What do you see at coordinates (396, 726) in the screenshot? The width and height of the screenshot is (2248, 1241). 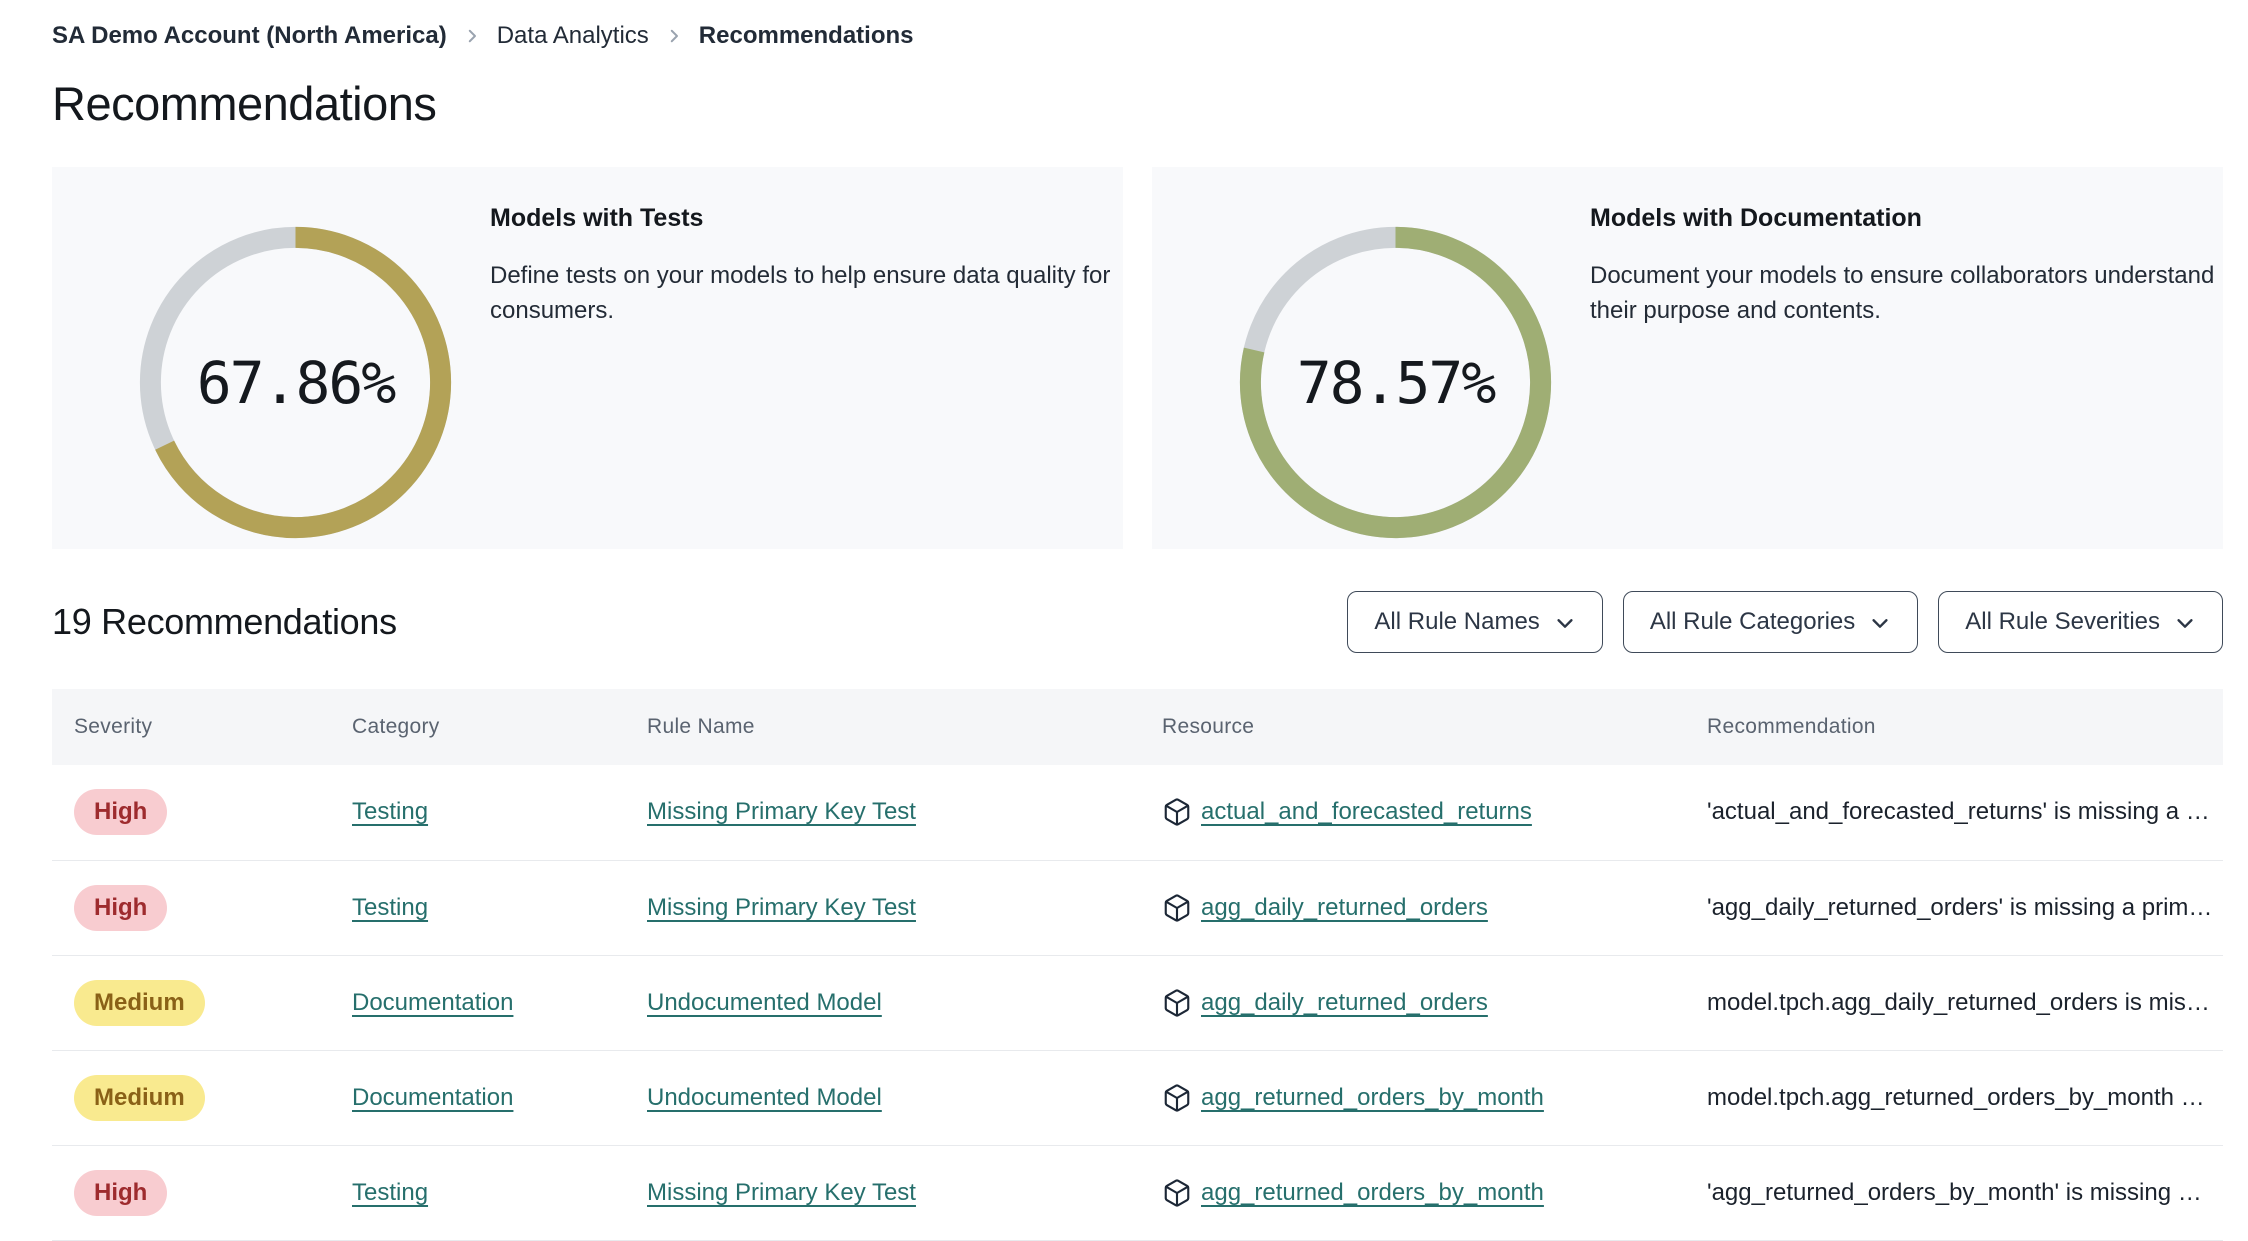 I see `column-header-category: Category` at bounding box center [396, 726].